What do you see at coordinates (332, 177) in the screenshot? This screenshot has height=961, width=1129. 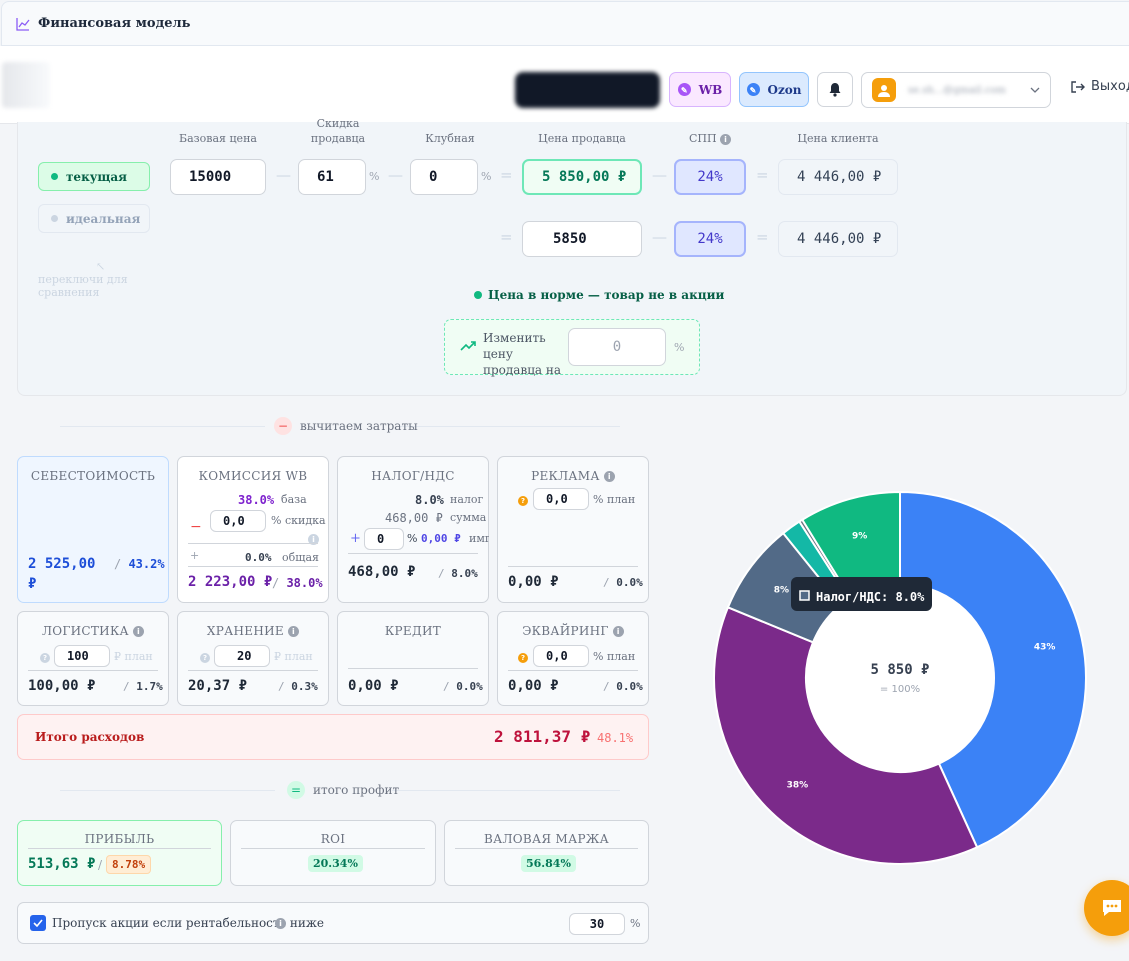 I see `discount-input: 61` at bounding box center [332, 177].